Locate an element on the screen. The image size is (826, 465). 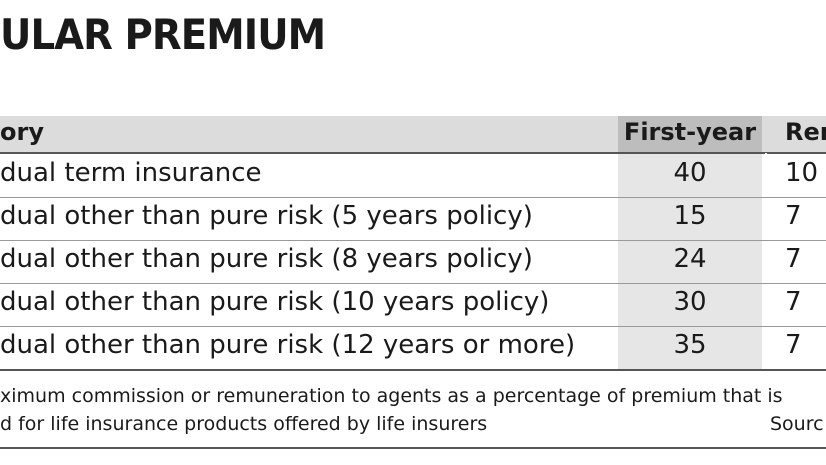
table-cell: 24 is located at coordinates (690, 259).